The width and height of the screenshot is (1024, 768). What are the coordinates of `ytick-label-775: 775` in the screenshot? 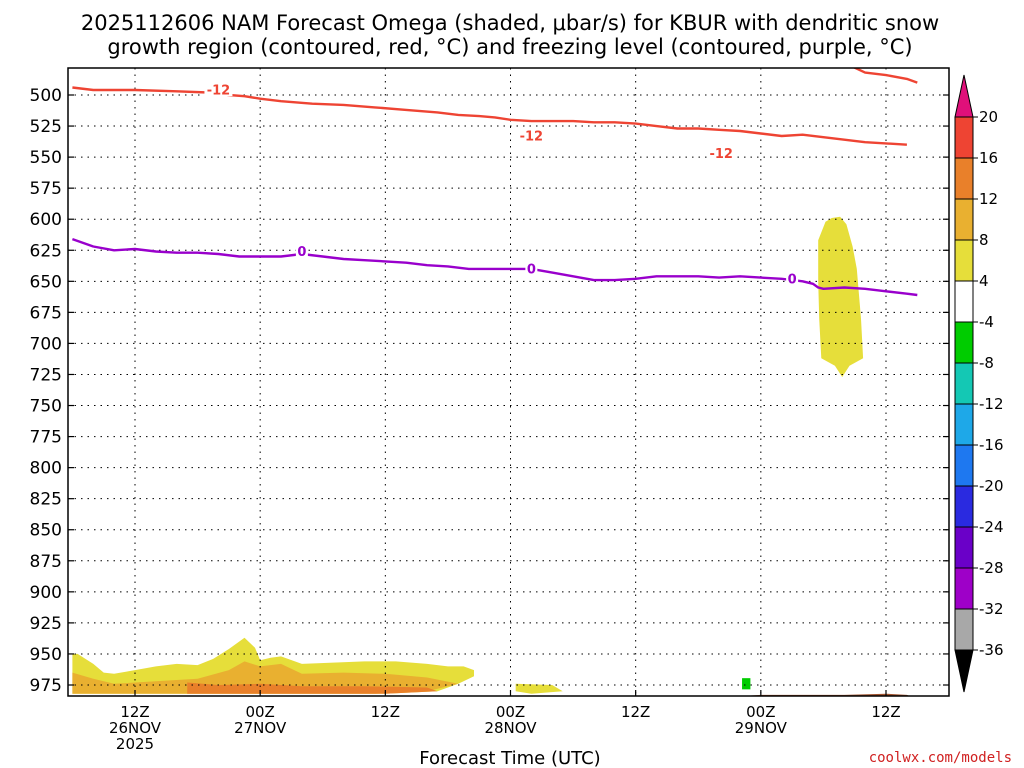 It's located at (46, 438).